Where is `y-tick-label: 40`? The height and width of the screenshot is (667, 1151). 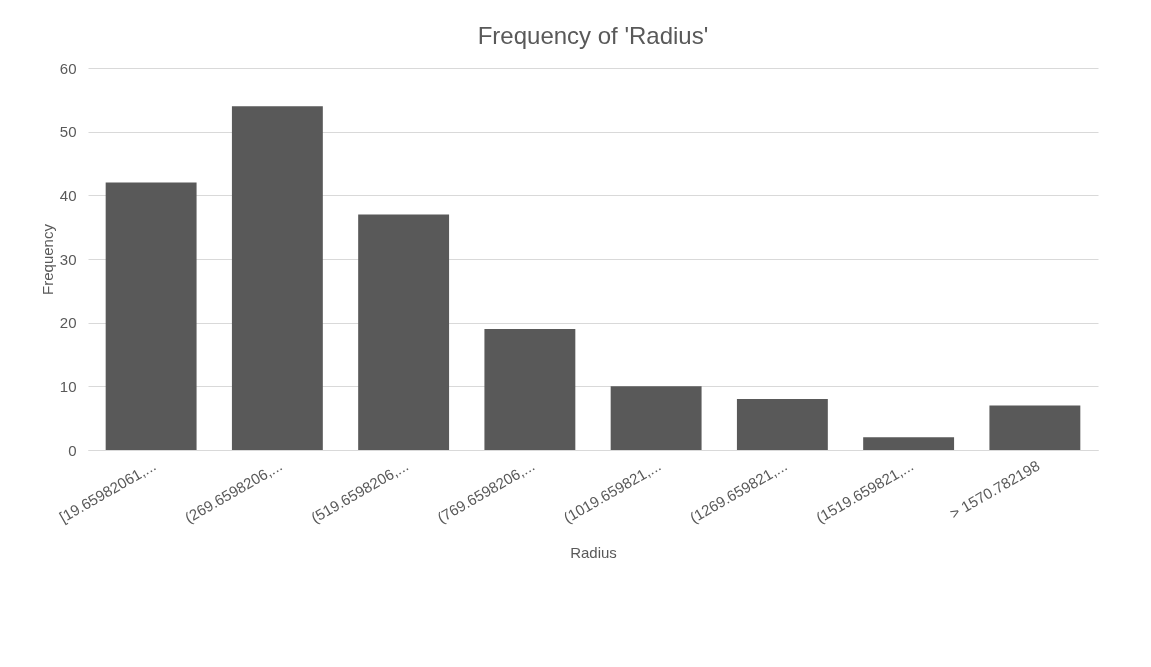 y-tick-label: 40 is located at coordinates (68, 195).